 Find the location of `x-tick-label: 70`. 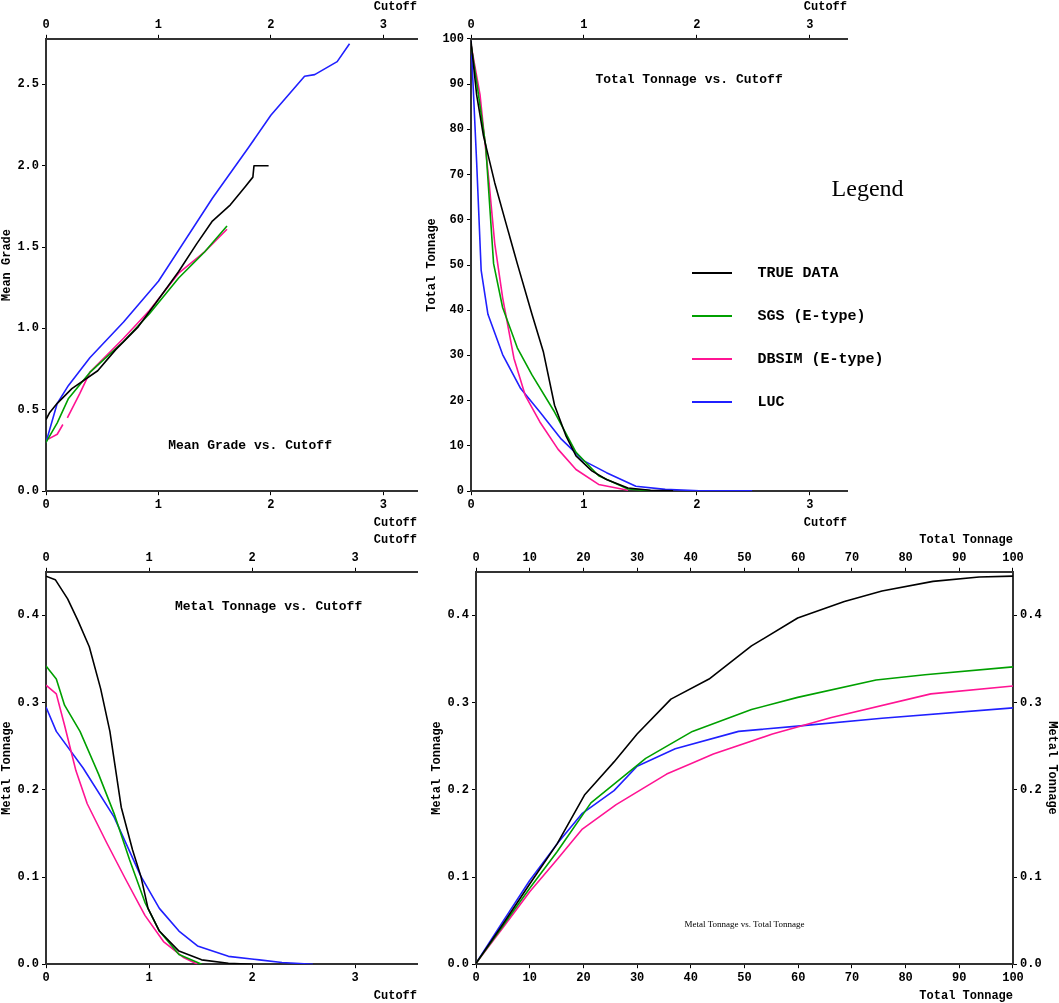

x-tick-label: 70 is located at coordinates (852, 557).